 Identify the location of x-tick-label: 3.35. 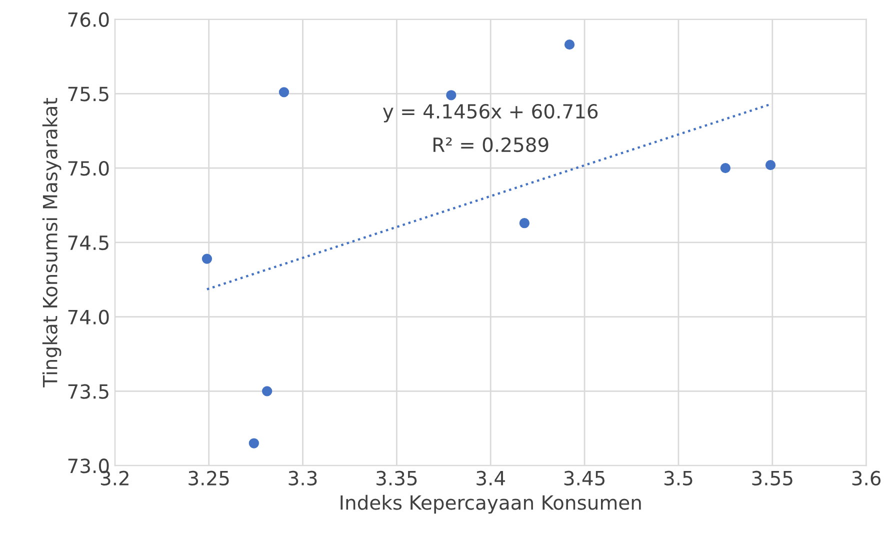
(396, 478).